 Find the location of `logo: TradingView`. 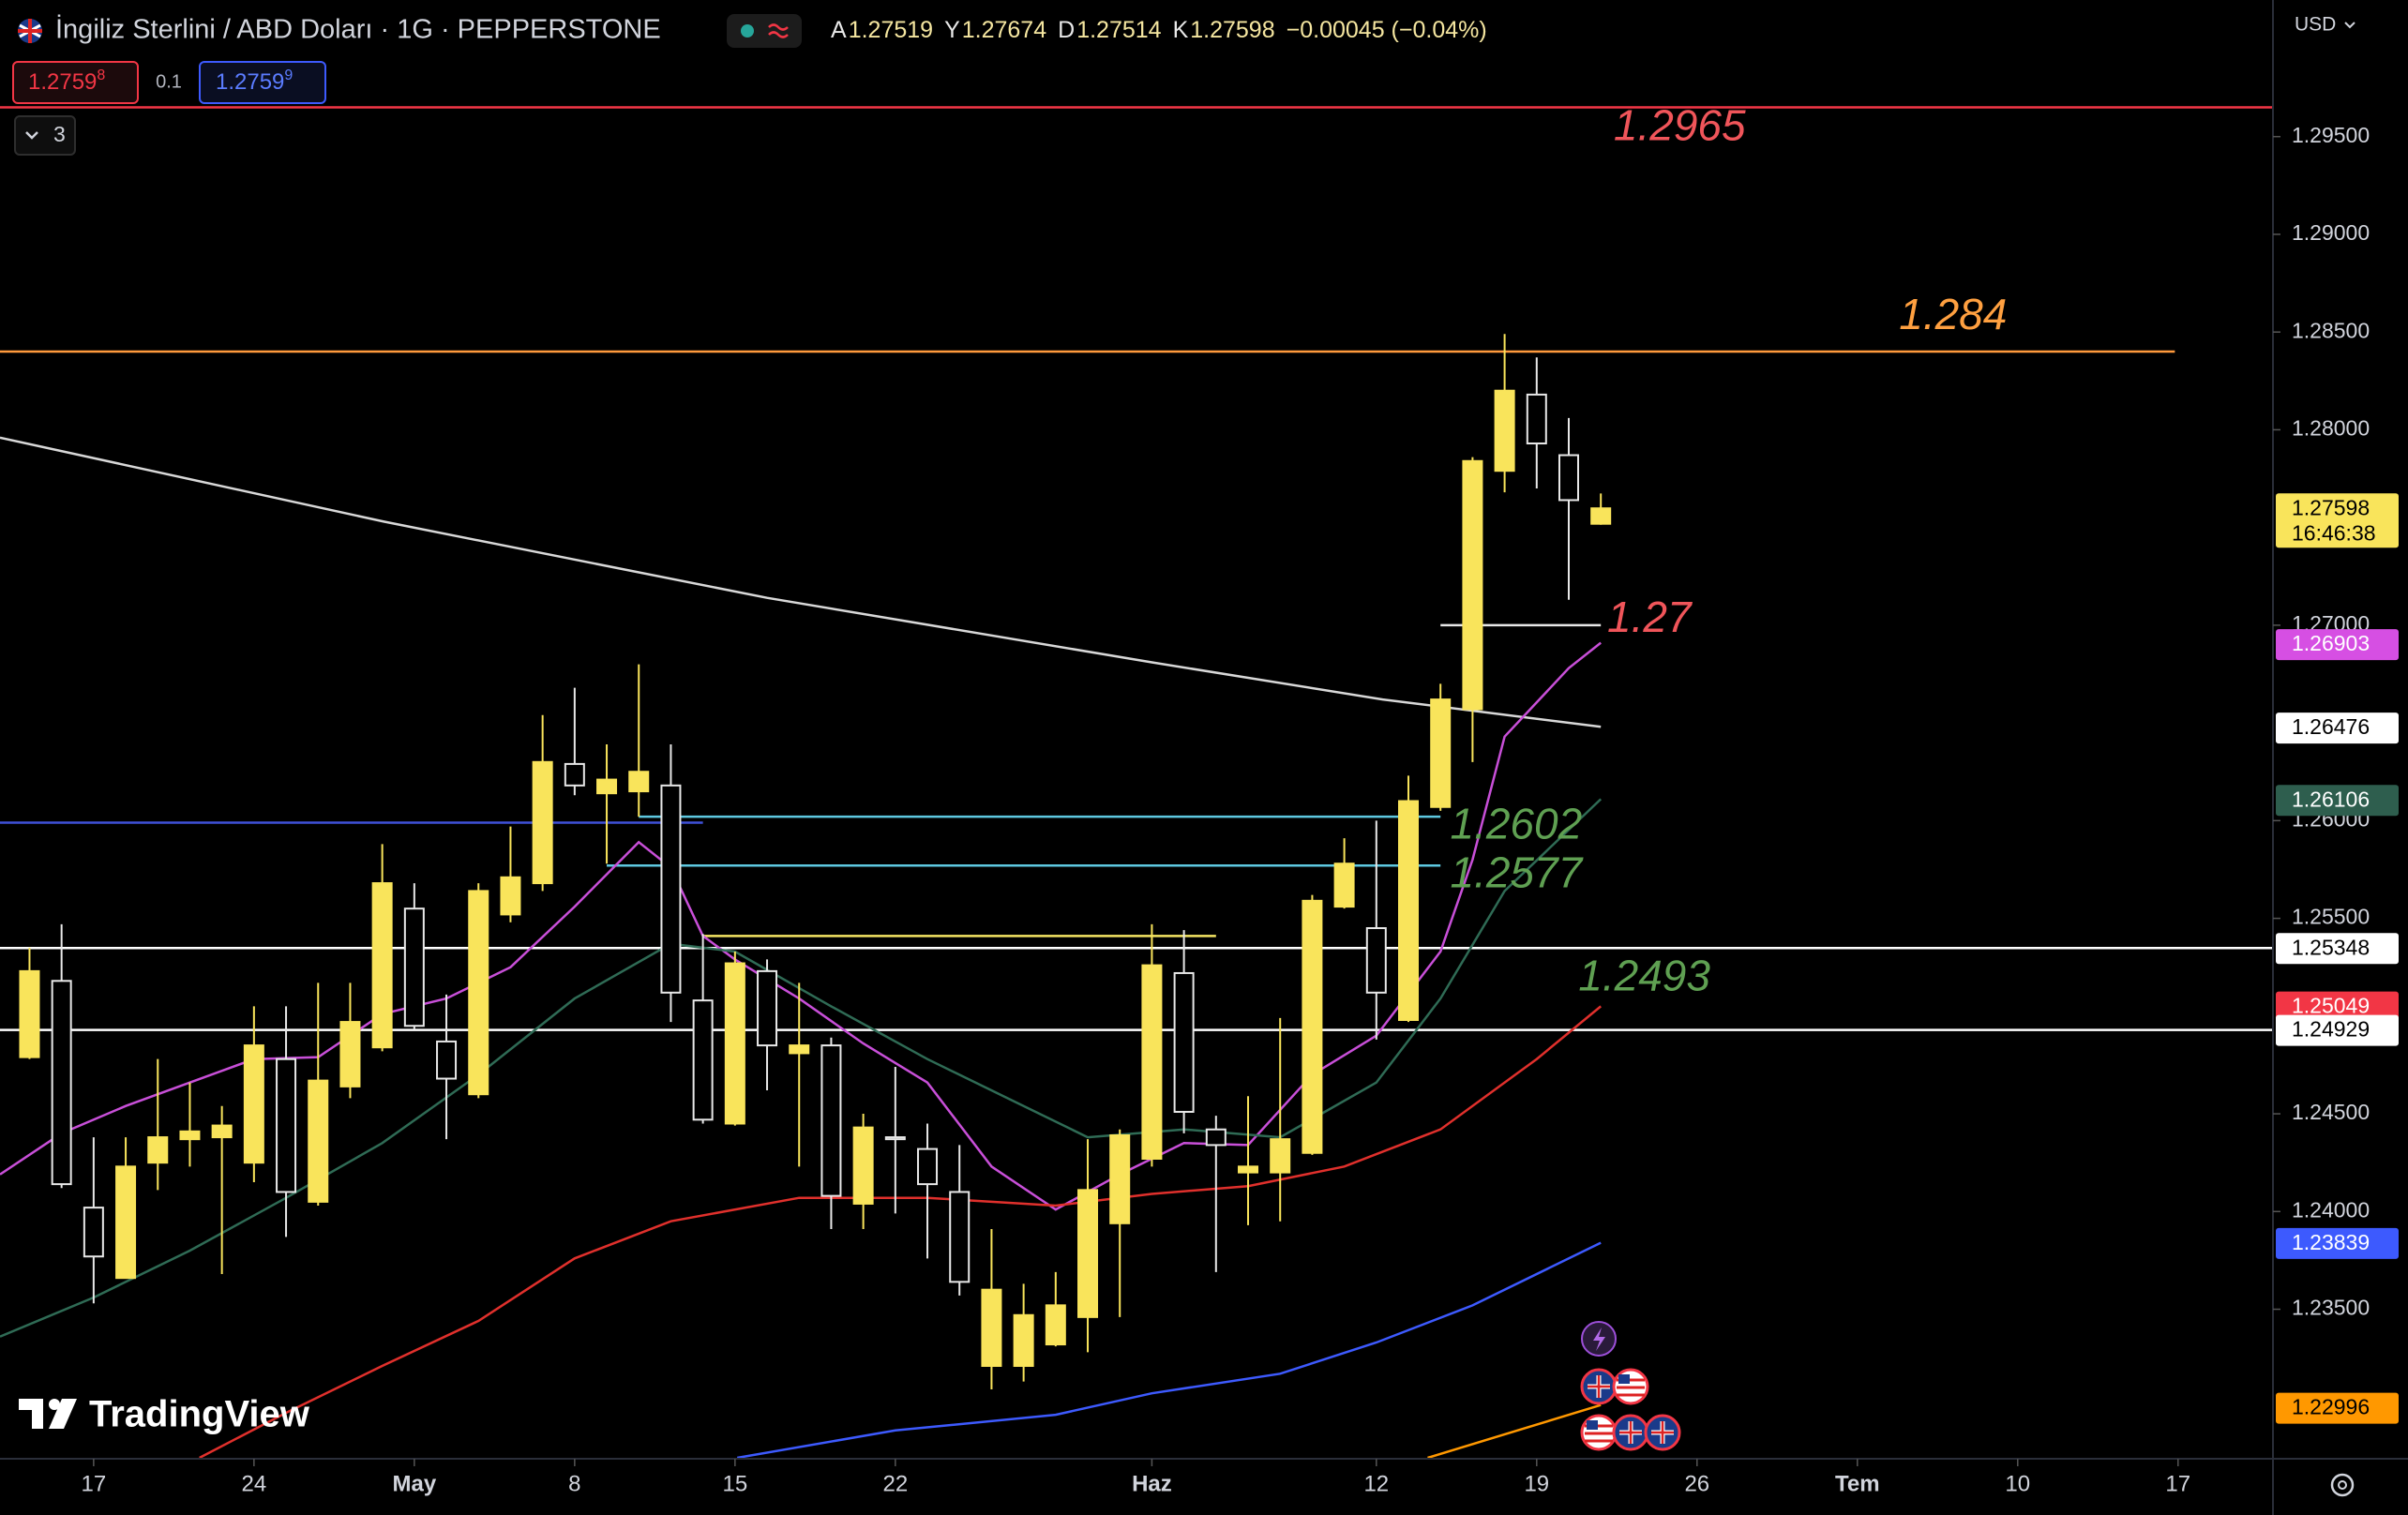

logo: TradingView is located at coordinates (164, 1414).